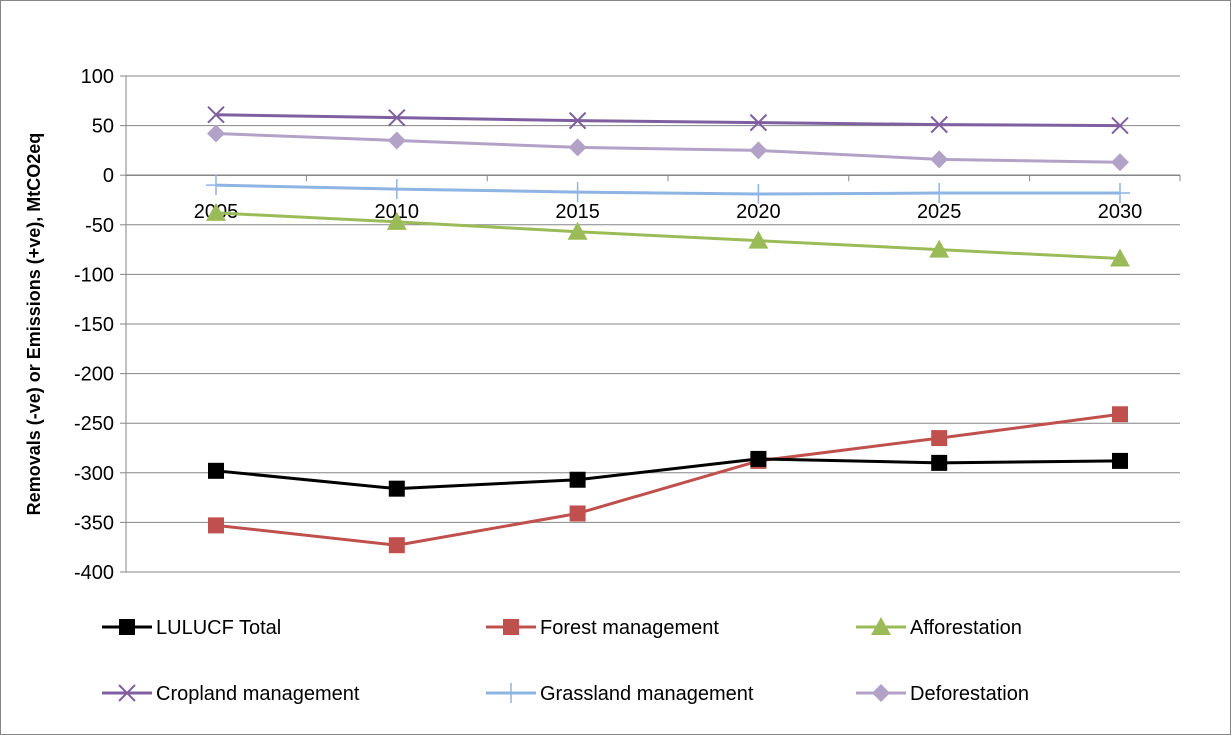 The width and height of the screenshot is (1231, 735). I want to click on y-tick-label: -350, so click(94, 523).